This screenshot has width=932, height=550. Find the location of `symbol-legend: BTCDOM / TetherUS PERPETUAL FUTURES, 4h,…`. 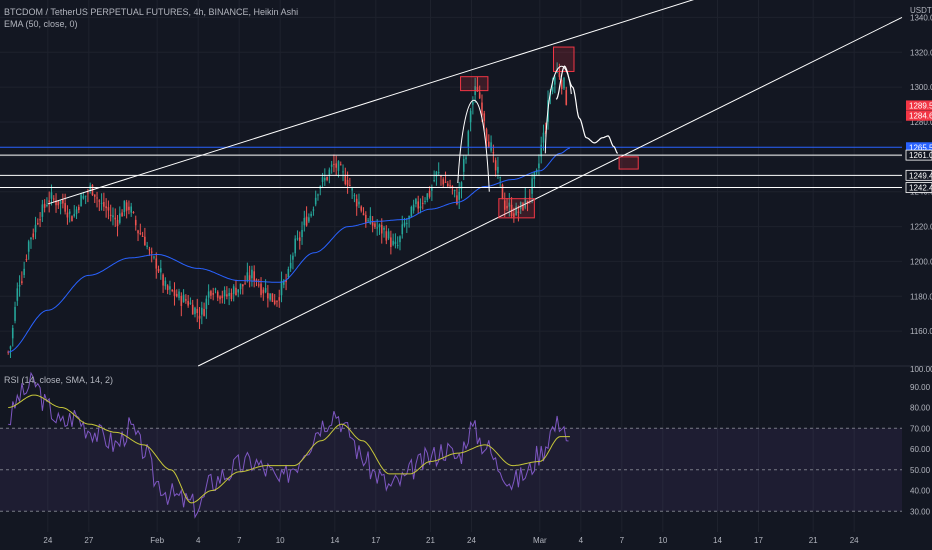

symbol-legend: BTCDOM / TetherUS PERPETUAL FUTURES, 4h,… is located at coordinates (151, 12).